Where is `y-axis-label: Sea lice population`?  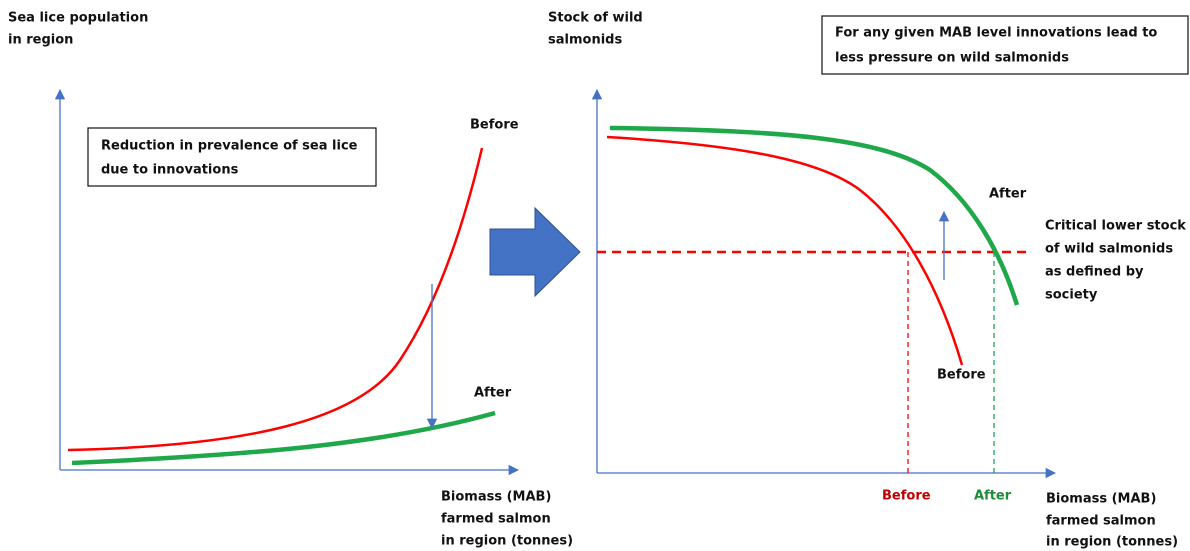 y-axis-label: Sea lice population is located at coordinates (78, 18).